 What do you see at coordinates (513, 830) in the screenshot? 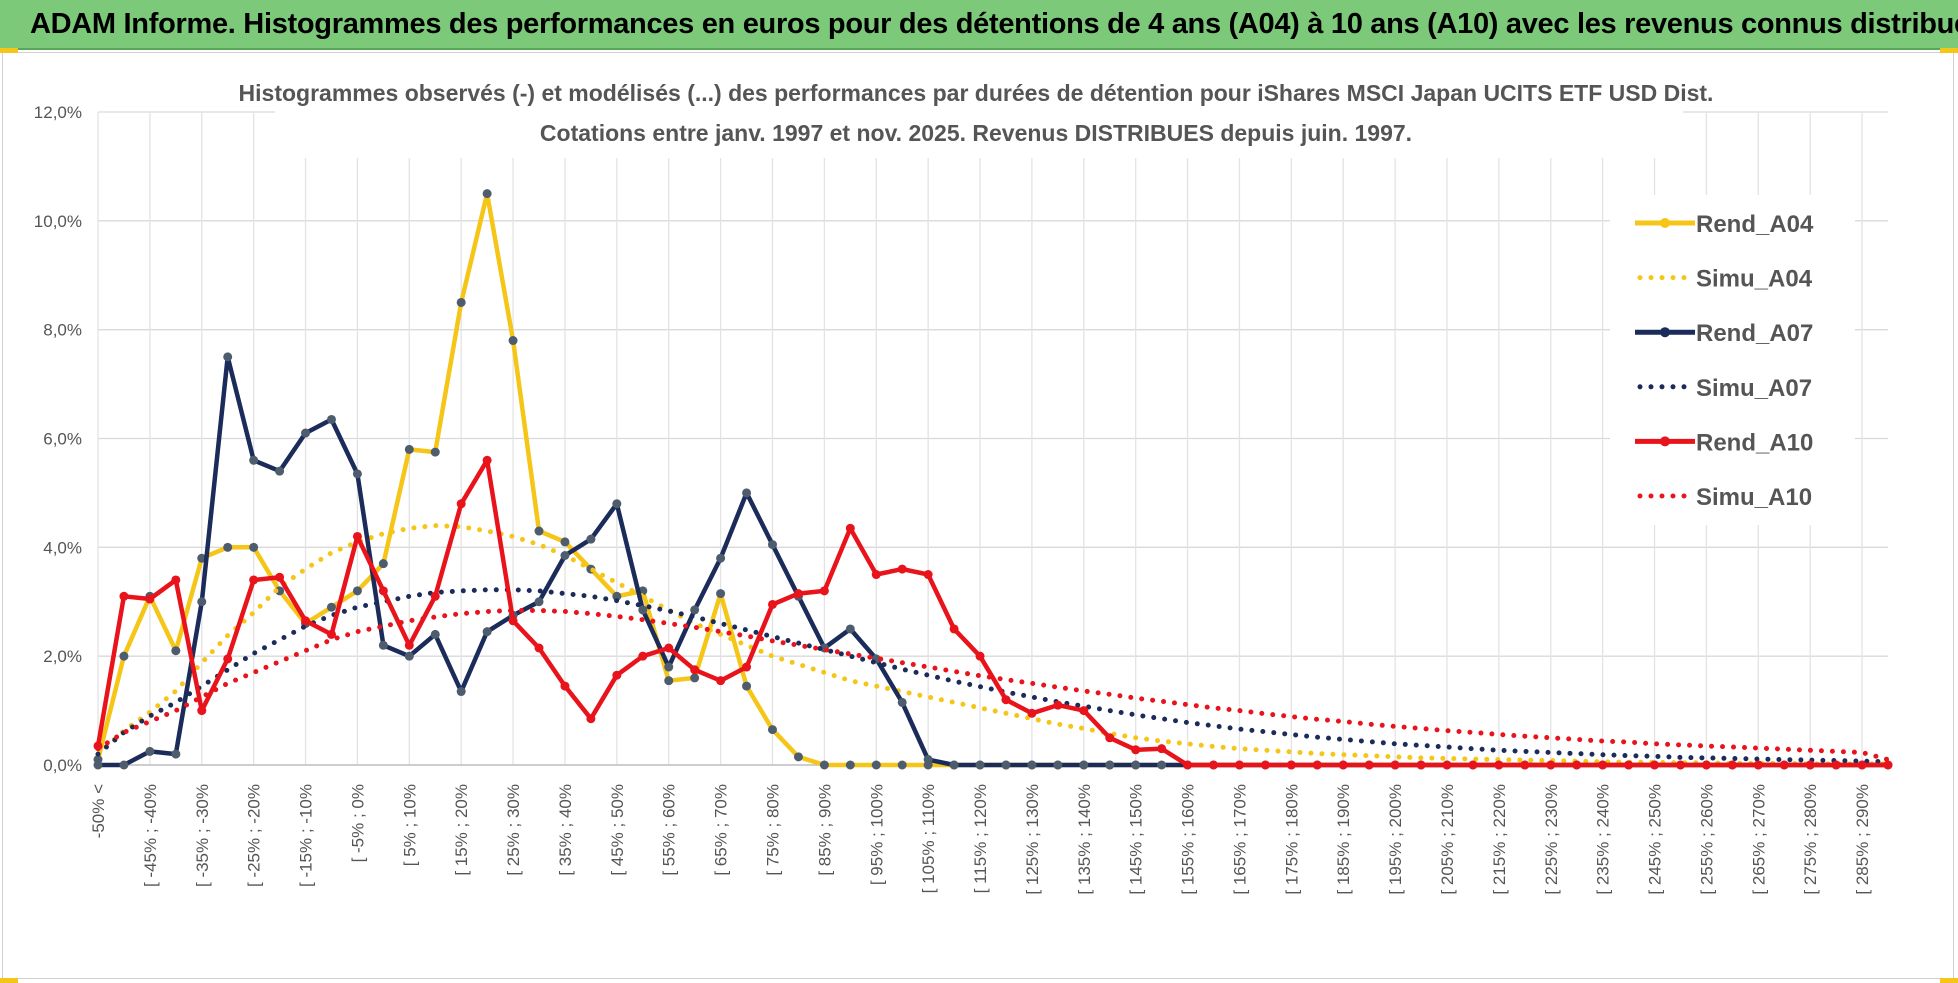
I see `x-tick-label: [ 25% ; 30%` at bounding box center [513, 830].